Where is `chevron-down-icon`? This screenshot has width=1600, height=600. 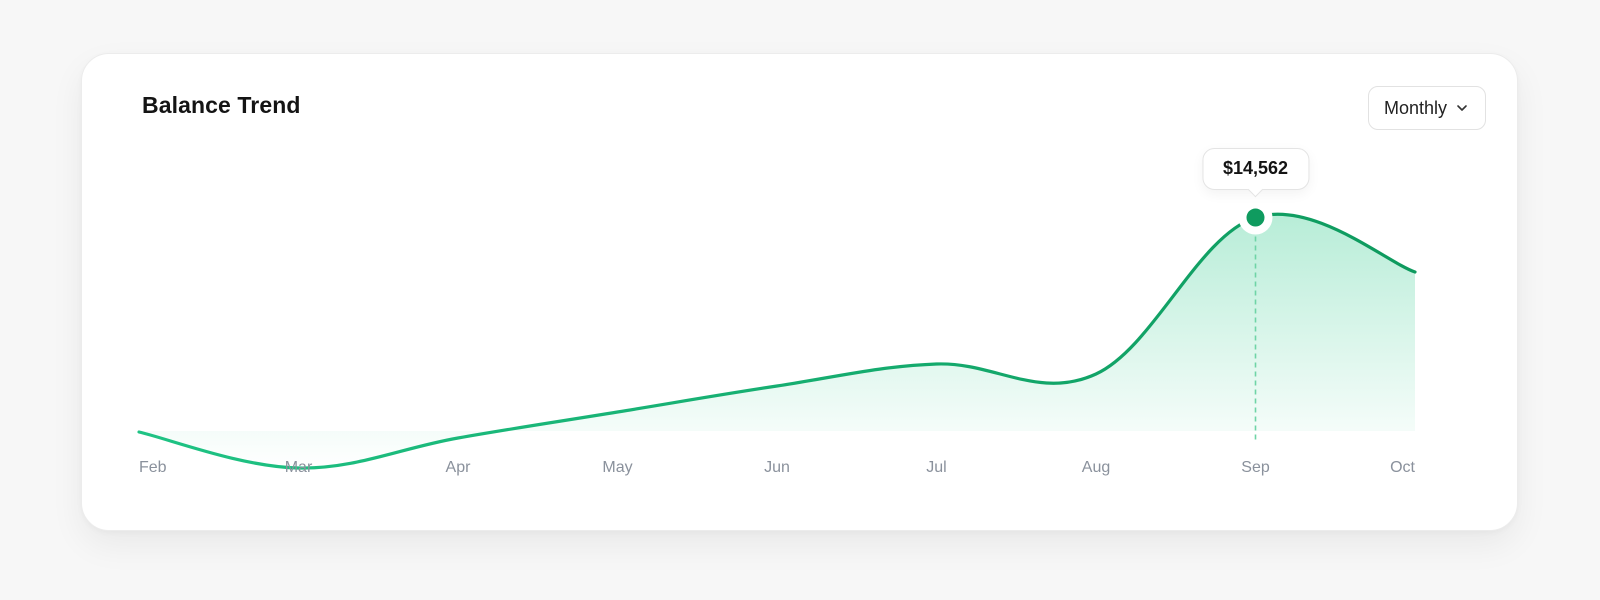
chevron-down-icon is located at coordinates (1462, 108).